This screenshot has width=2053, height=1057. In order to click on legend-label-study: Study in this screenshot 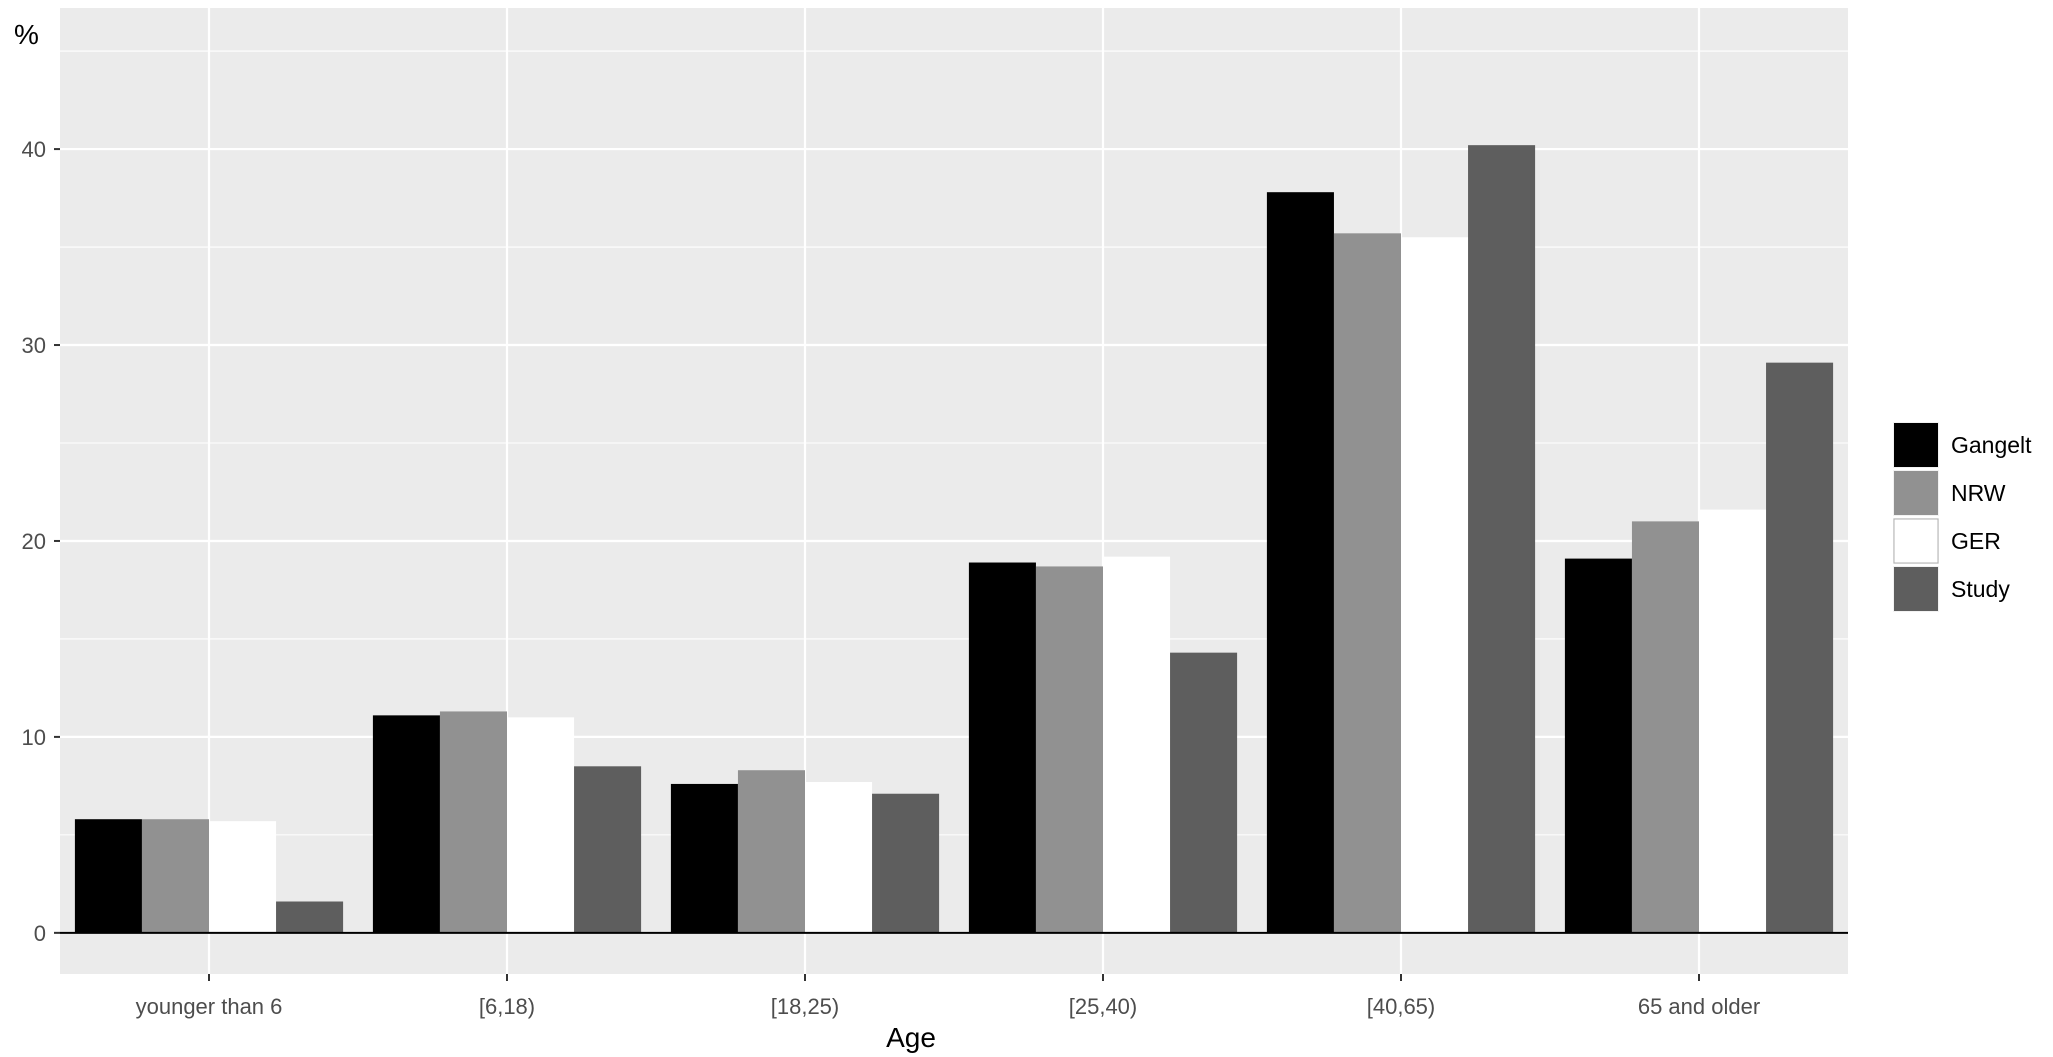, I will do `click(1980, 589)`.